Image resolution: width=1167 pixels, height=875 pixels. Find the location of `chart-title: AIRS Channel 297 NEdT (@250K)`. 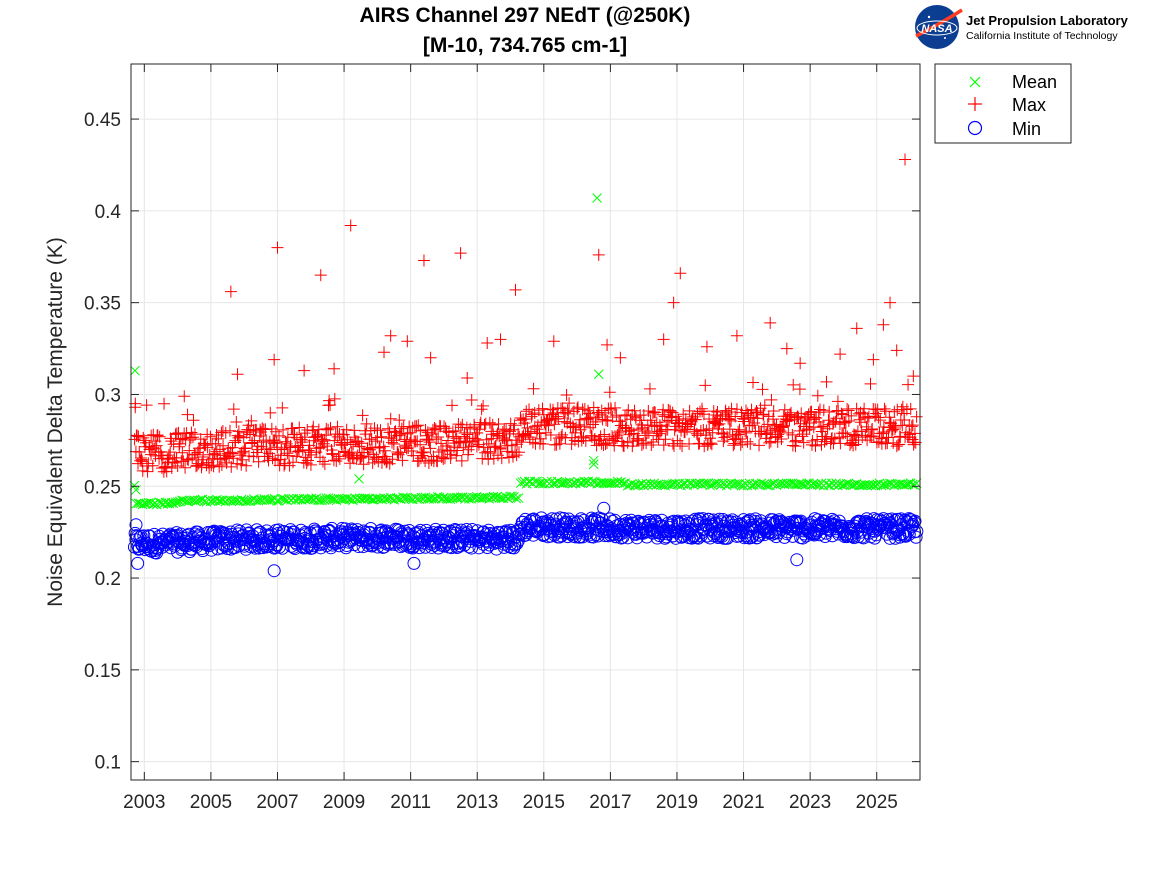

chart-title: AIRS Channel 297 NEdT (@250K) is located at coordinates (525, 15).